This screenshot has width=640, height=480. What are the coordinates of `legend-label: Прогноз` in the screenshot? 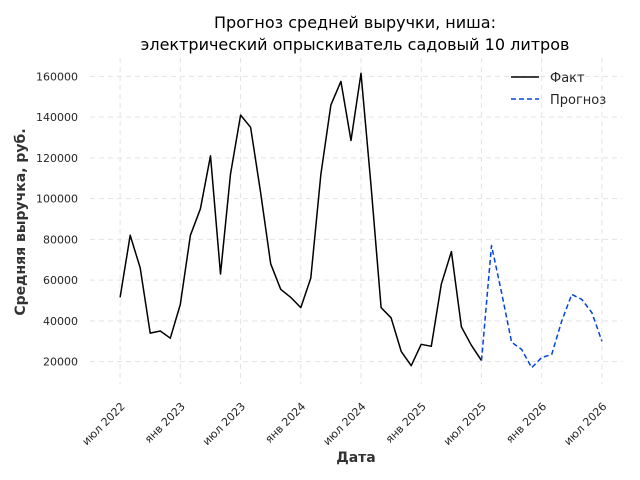 It's located at (578, 100).